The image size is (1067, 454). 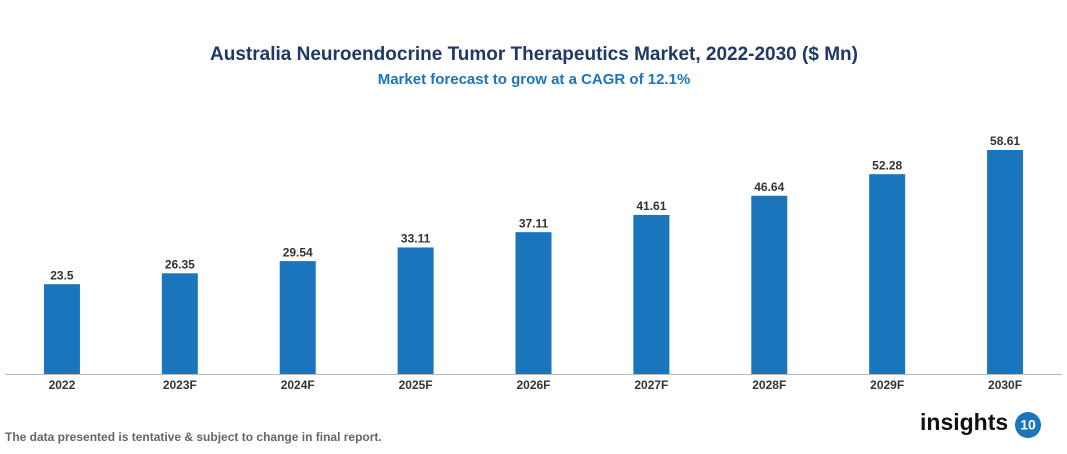 I want to click on value-label: 26.35, so click(x=180, y=264).